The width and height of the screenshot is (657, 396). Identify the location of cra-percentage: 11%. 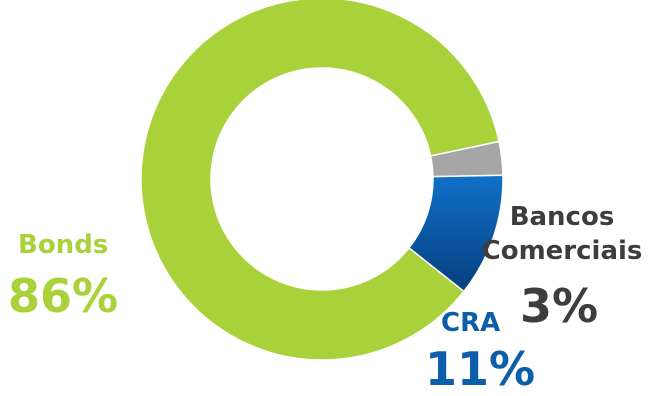
(480, 369).